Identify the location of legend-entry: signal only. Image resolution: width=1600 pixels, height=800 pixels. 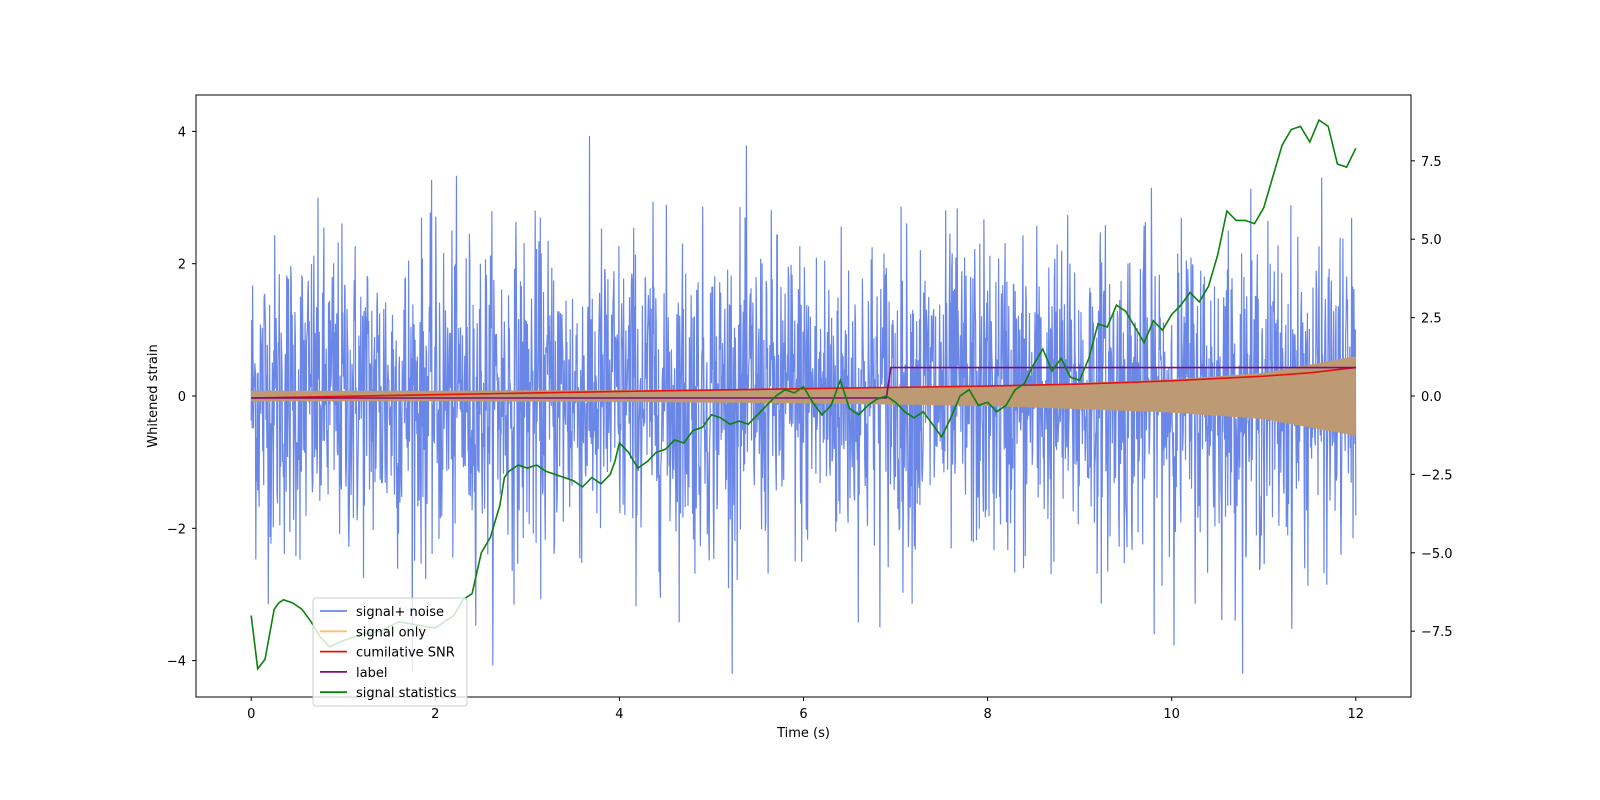
(391, 632).